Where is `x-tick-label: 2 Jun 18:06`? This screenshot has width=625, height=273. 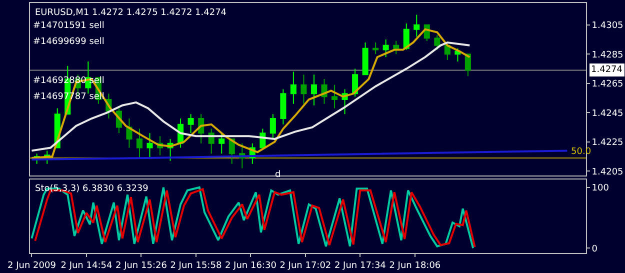
x-tick-label: 2 Jun 18:06 is located at coordinates (415, 265).